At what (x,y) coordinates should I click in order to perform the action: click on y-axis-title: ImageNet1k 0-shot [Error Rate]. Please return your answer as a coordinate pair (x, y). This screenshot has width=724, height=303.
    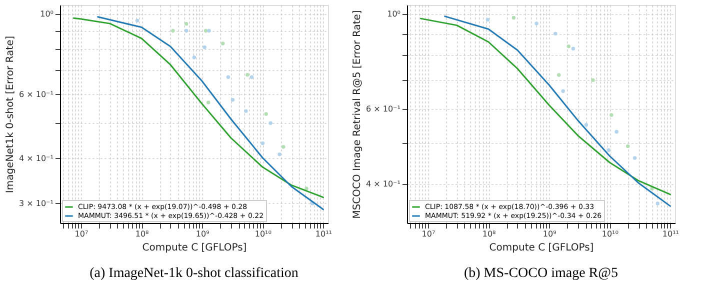
    Looking at the image, I should click on (10, 115).